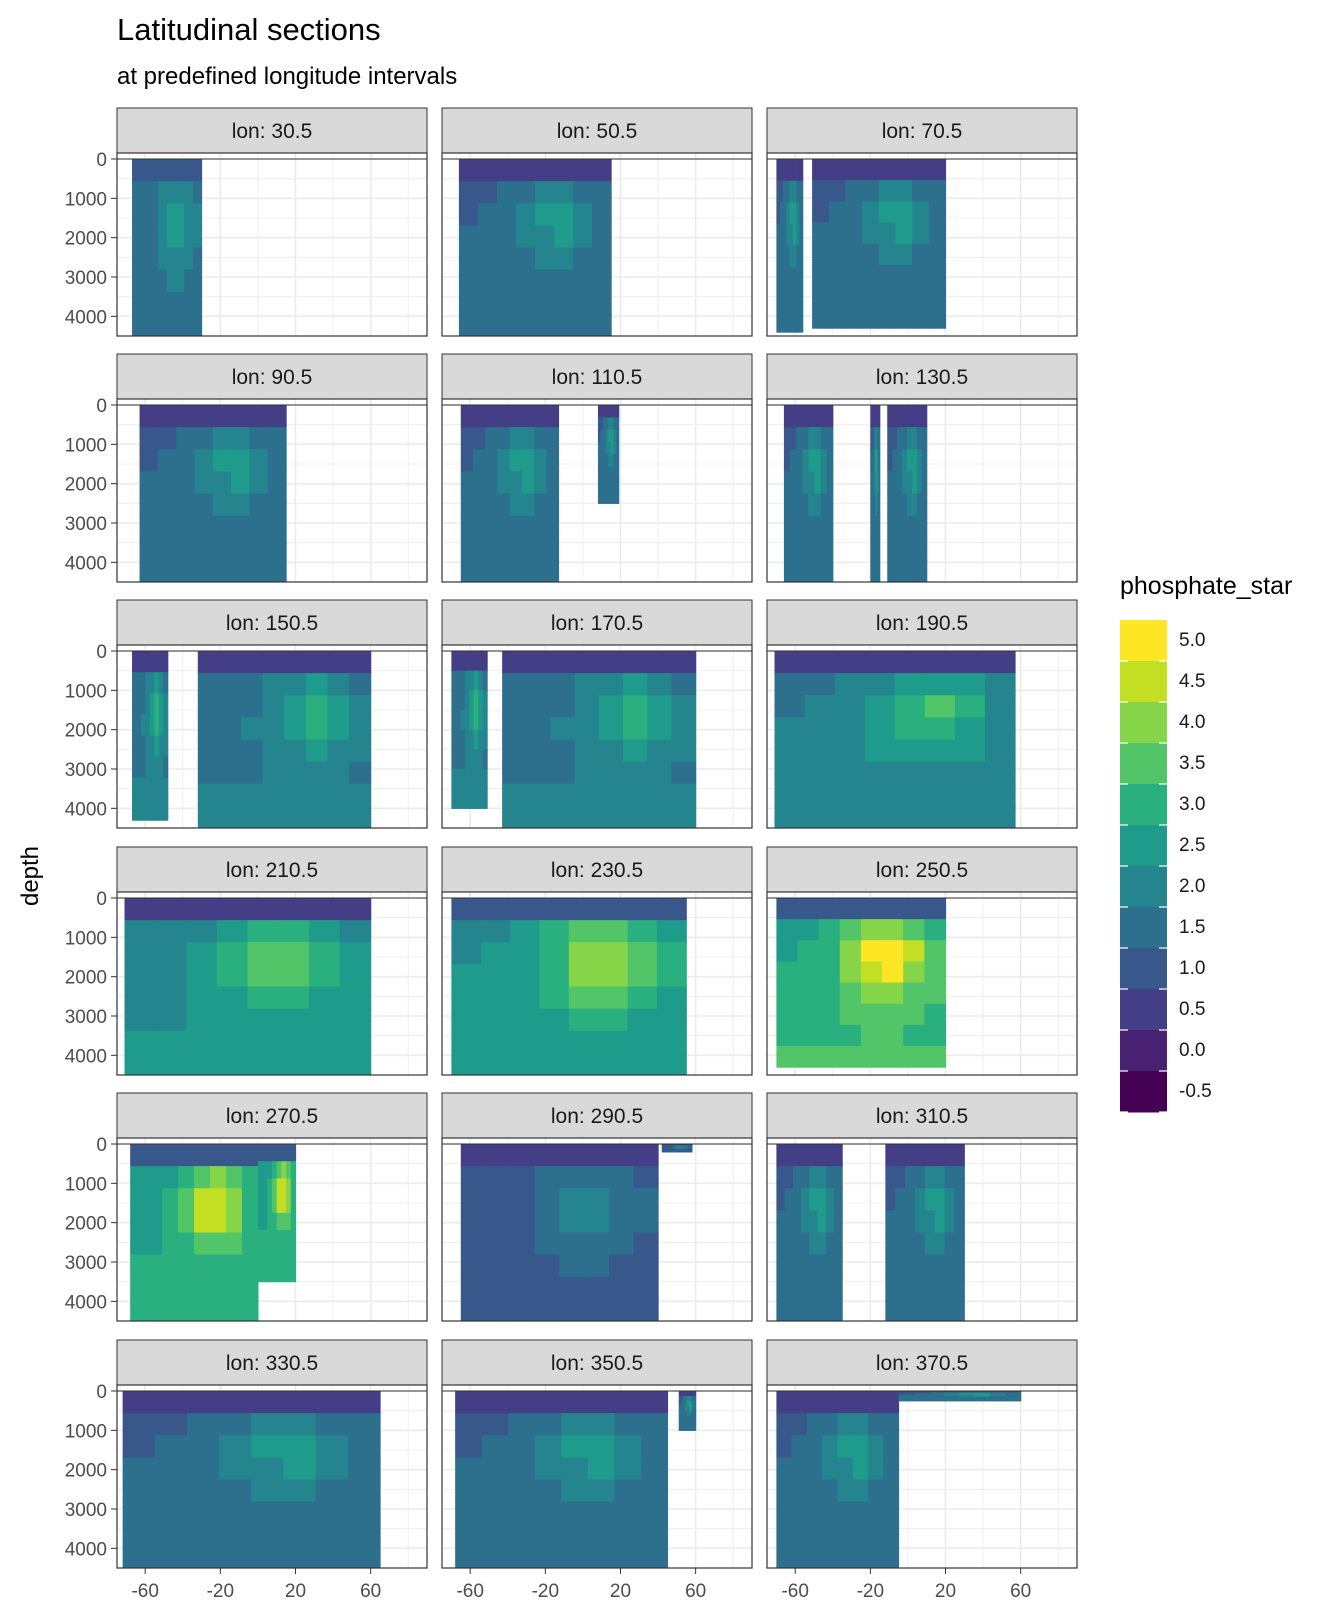  Describe the element at coordinates (1192, 1009) in the screenshot. I see `legend-label: 0.5` at that location.